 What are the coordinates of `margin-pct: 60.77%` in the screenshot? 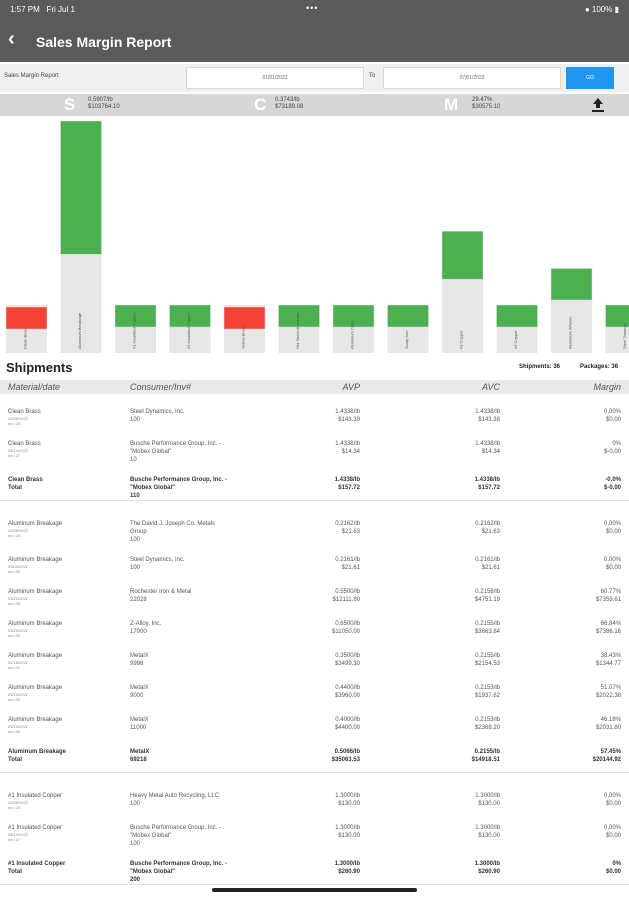 It's located at (610, 592).